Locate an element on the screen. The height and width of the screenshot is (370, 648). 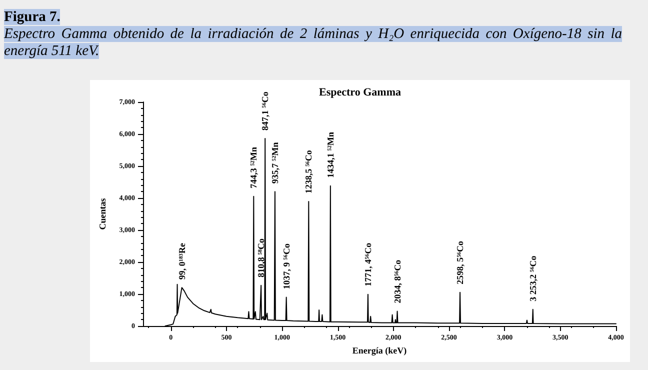
annotation: 1434,1 ⁵²Mn is located at coordinates (330, 155).